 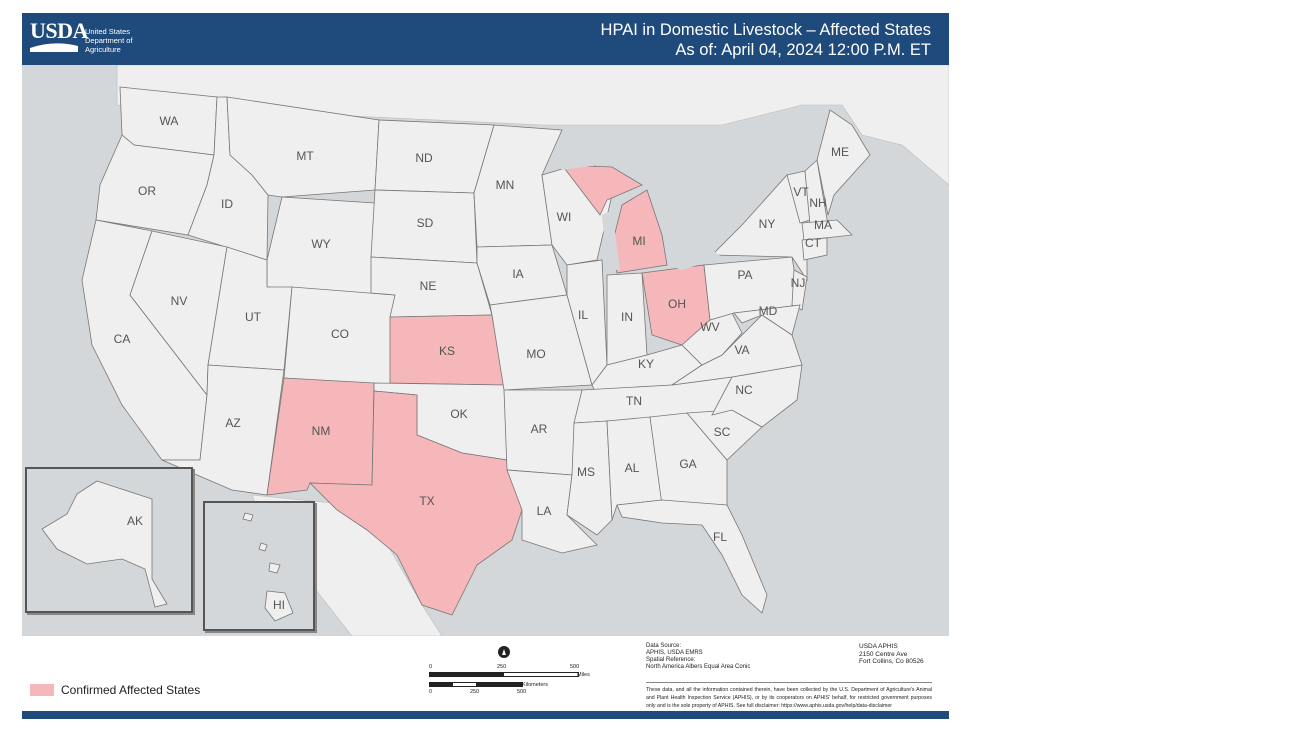 What do you see at coordinates (741, 350) in the screenshot?
I see `state-label-va: VA` at bounding box center [741, 350].